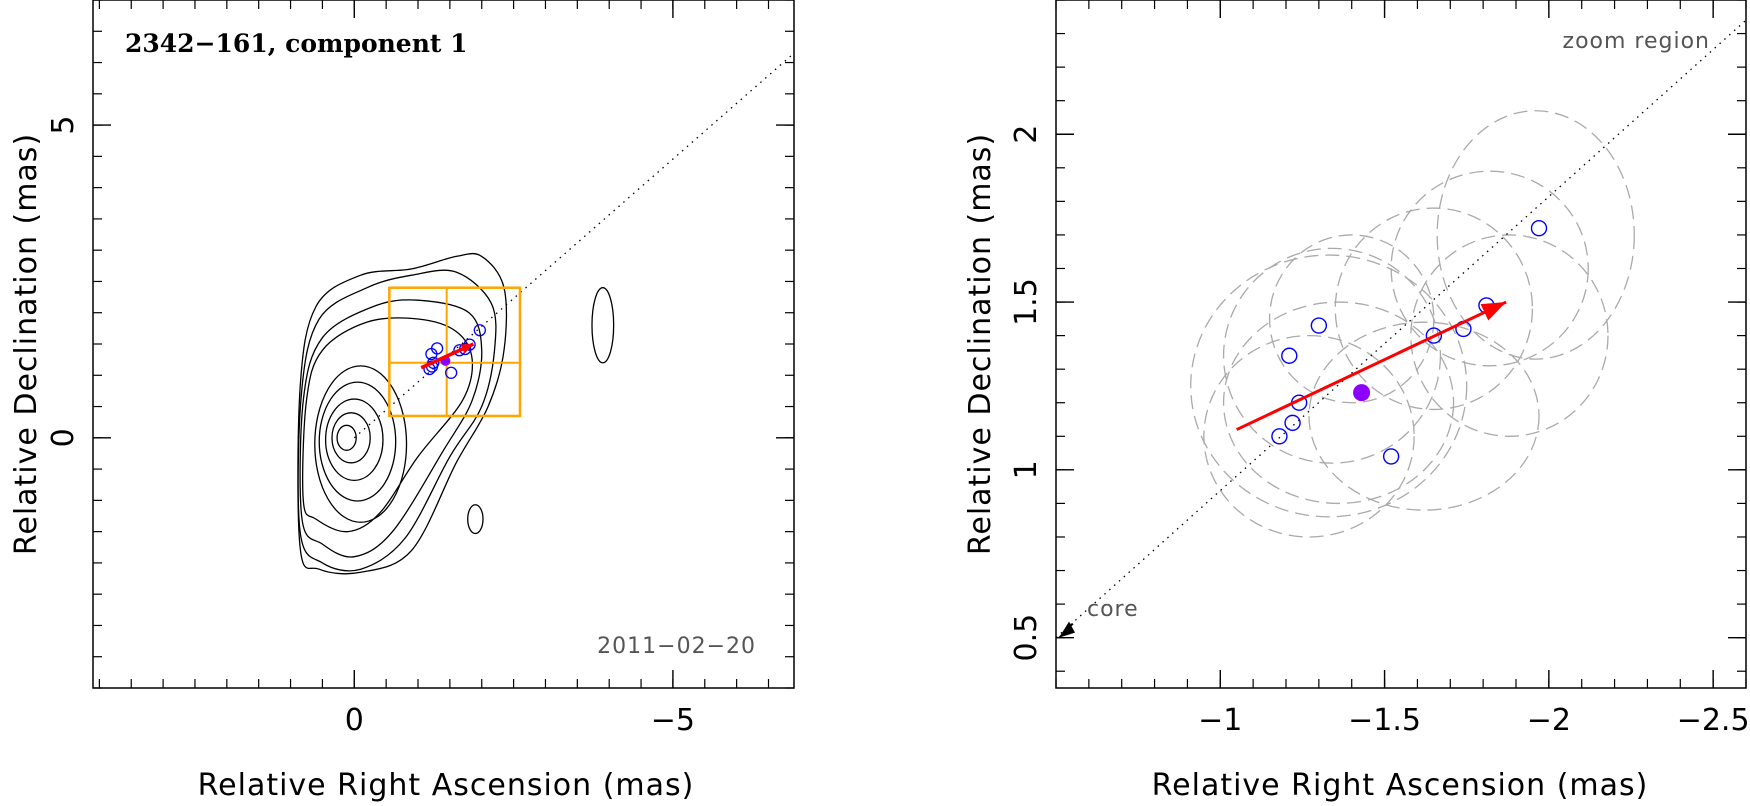 Image resolution: width=1750 pixels, height=806 pixels. Describe the element at coordinates (1713, 720) in the screenshot. I see `x-tick-label: −2.5` at that location.